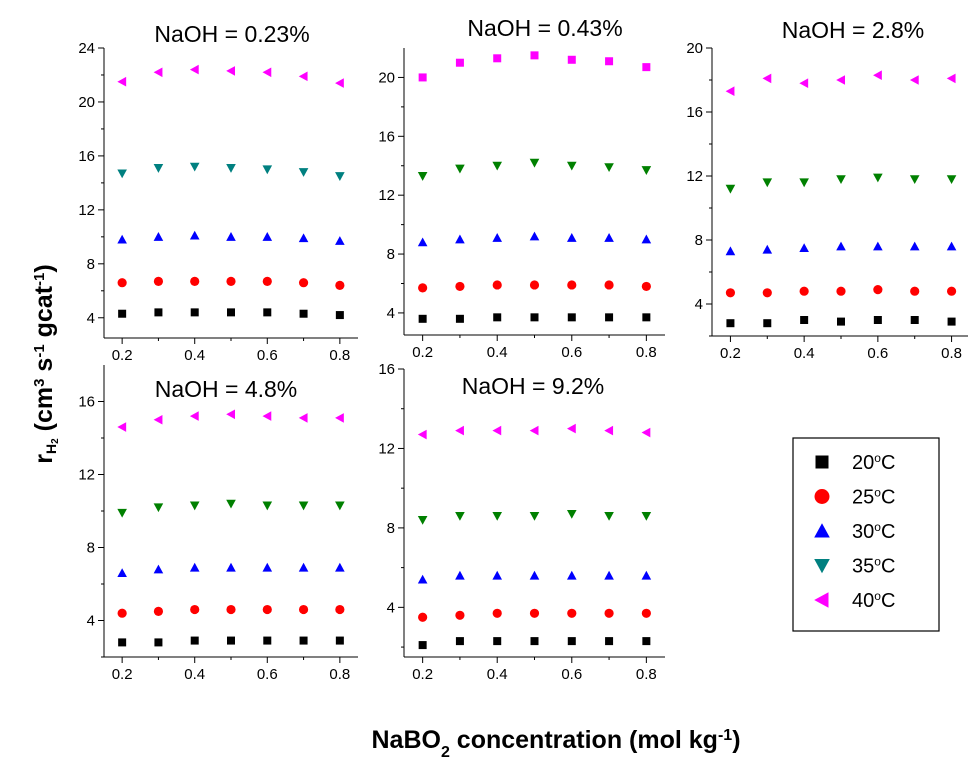  What do you see at coordinates (44, 314) in the screenshot?
I see `y-label-c: gcat` at bounding box center [44, 314].